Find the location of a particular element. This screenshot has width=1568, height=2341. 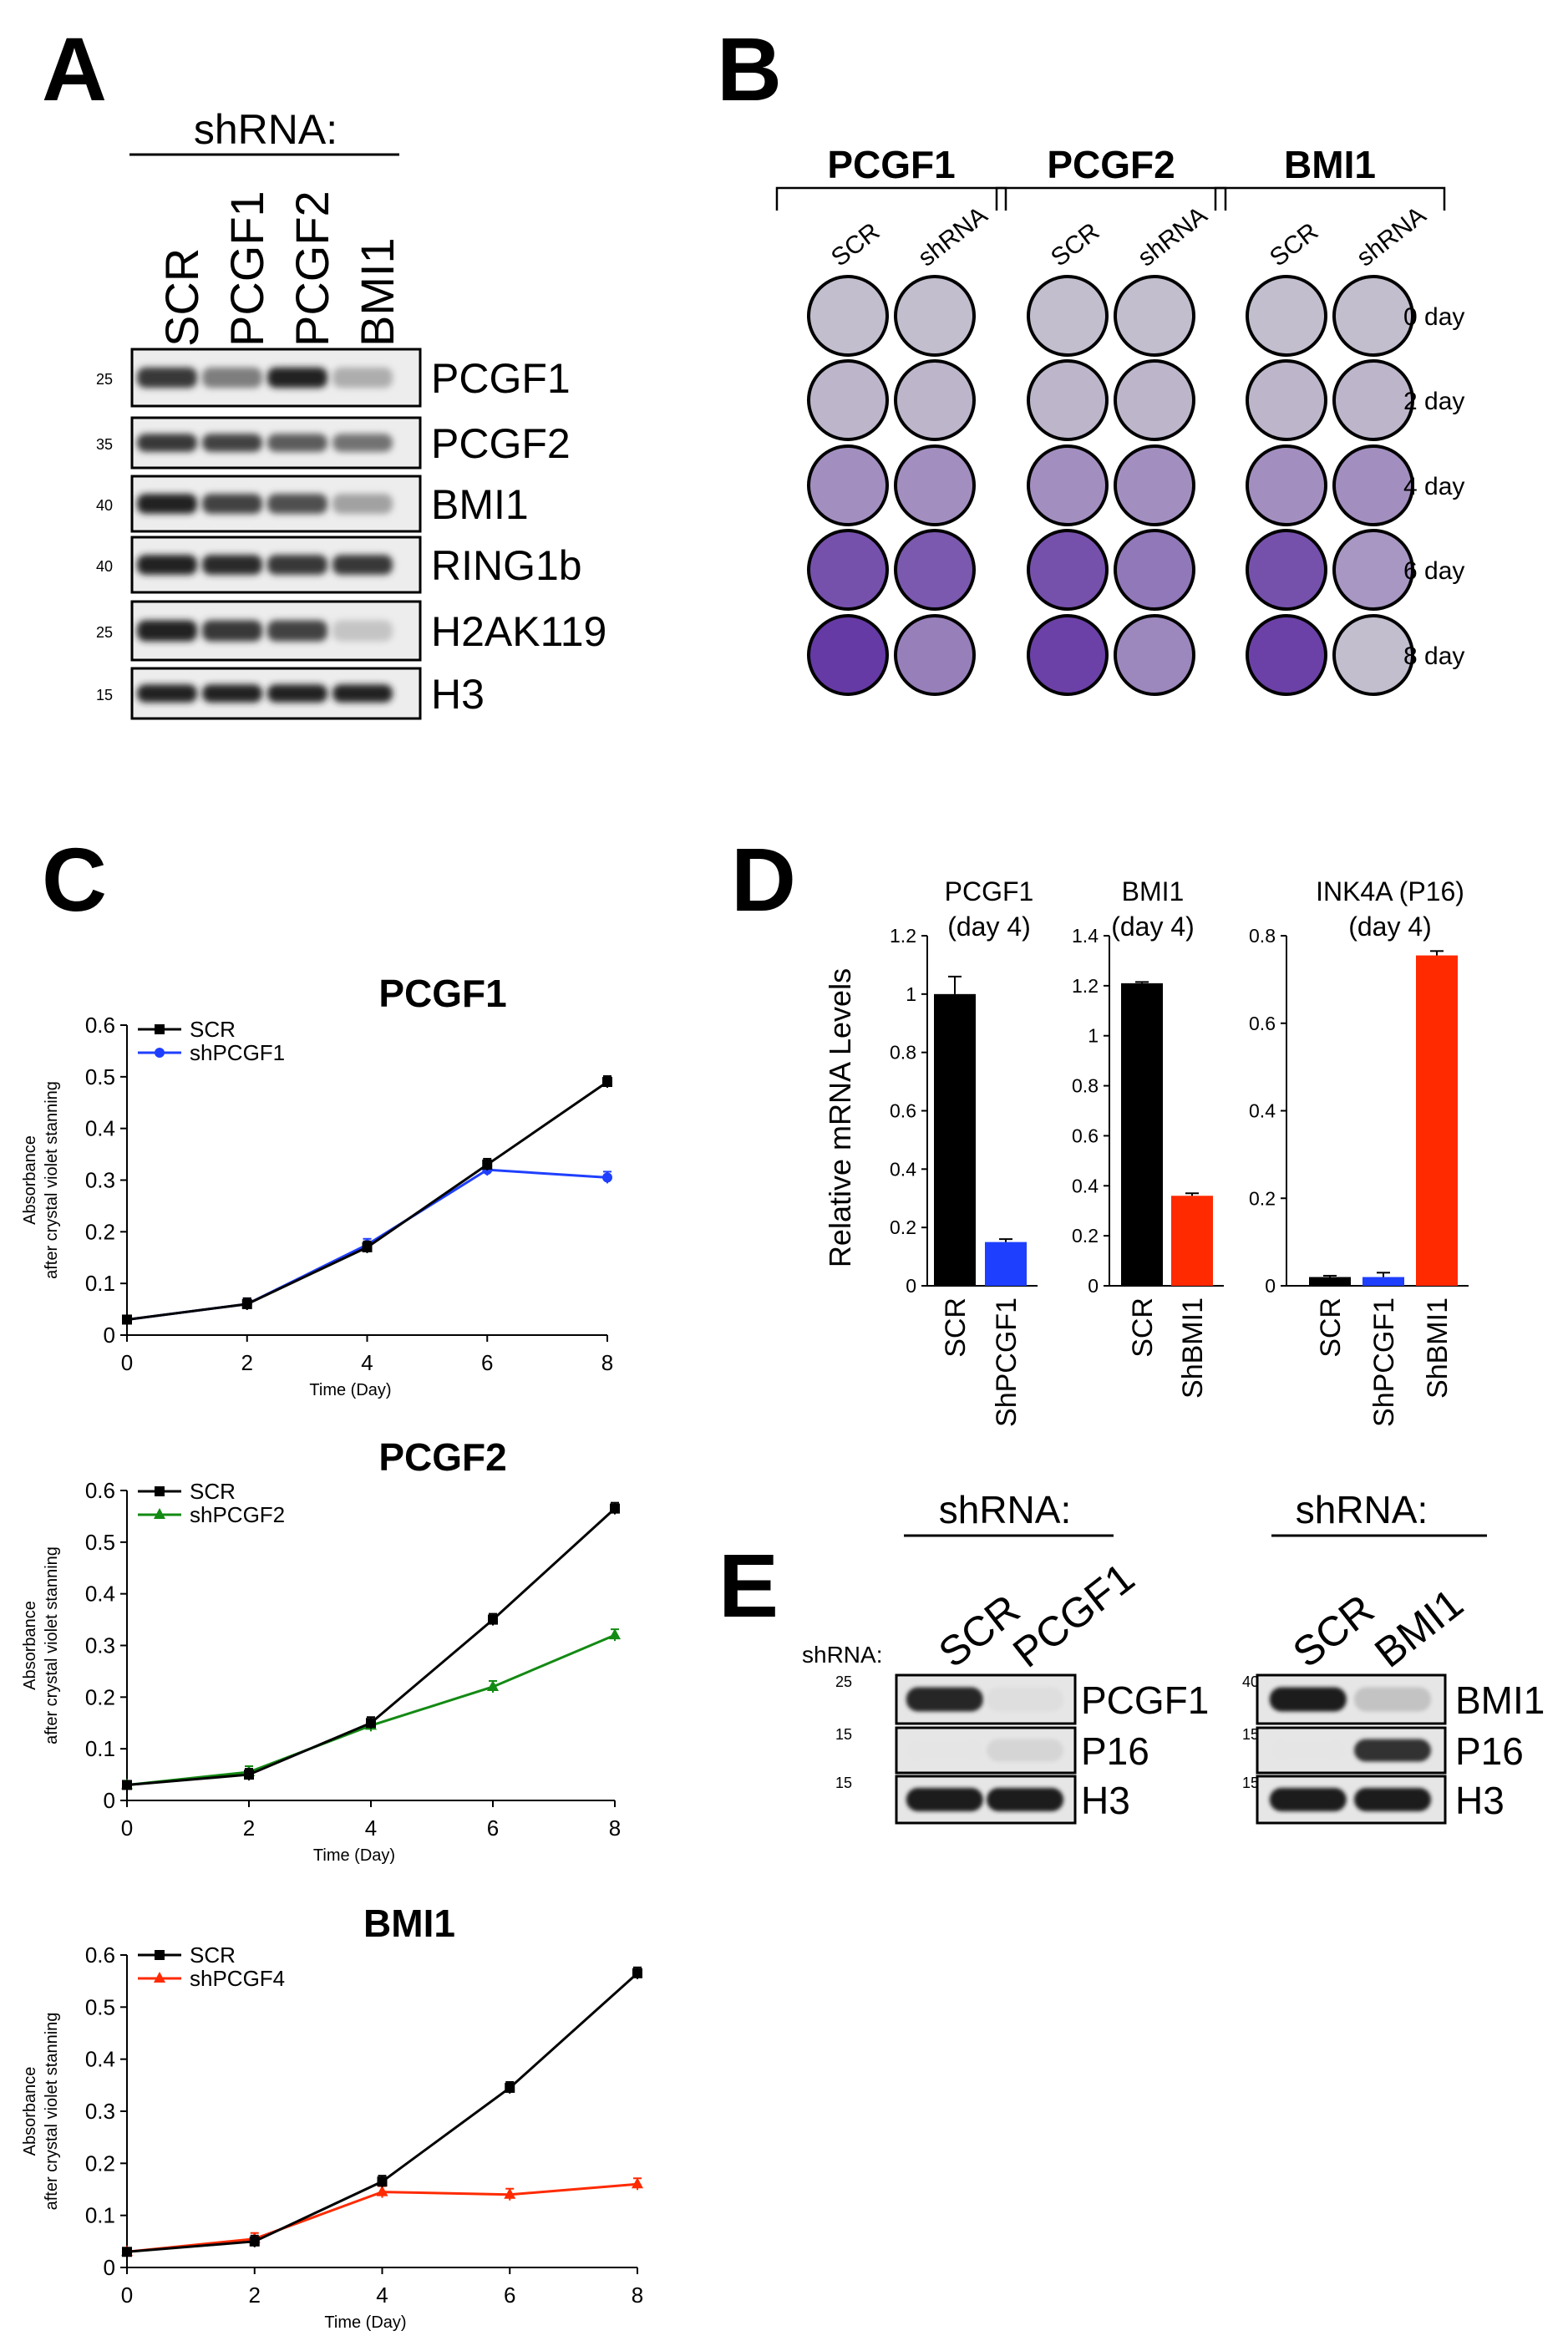

y-tick-label: 1.4 is located at coordinates (1086, 936).